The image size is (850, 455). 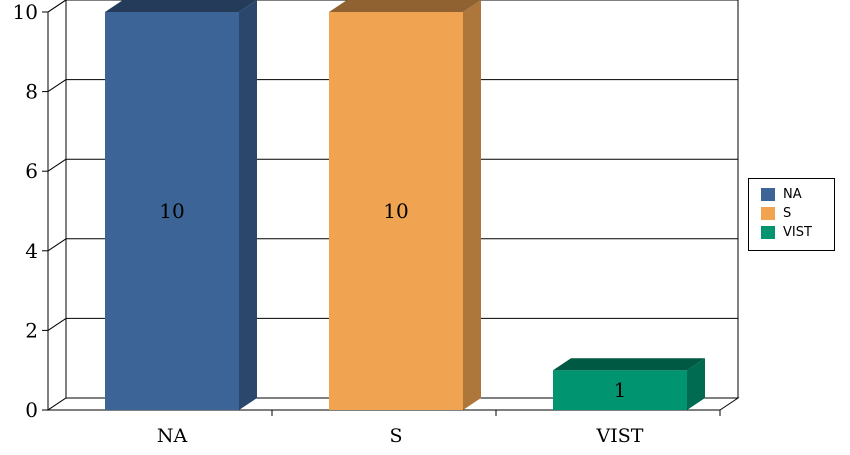 What do you see at coordinates (31, 92) in the screenshot?
I see `y-tick-label: 8` at bounding box center [31, 92].